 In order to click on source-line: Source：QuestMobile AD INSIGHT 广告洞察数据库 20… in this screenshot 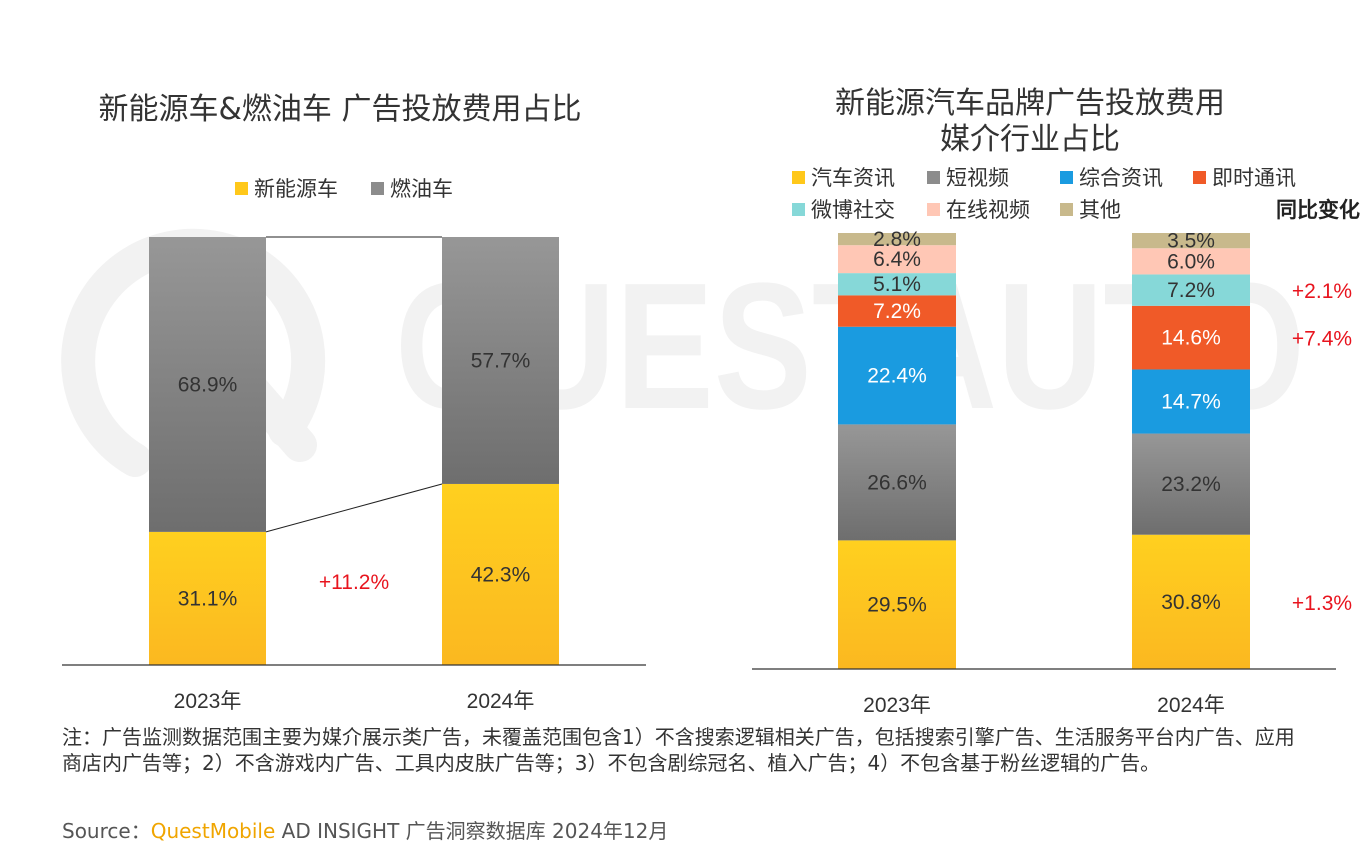, I will do `click(365, 829)`.